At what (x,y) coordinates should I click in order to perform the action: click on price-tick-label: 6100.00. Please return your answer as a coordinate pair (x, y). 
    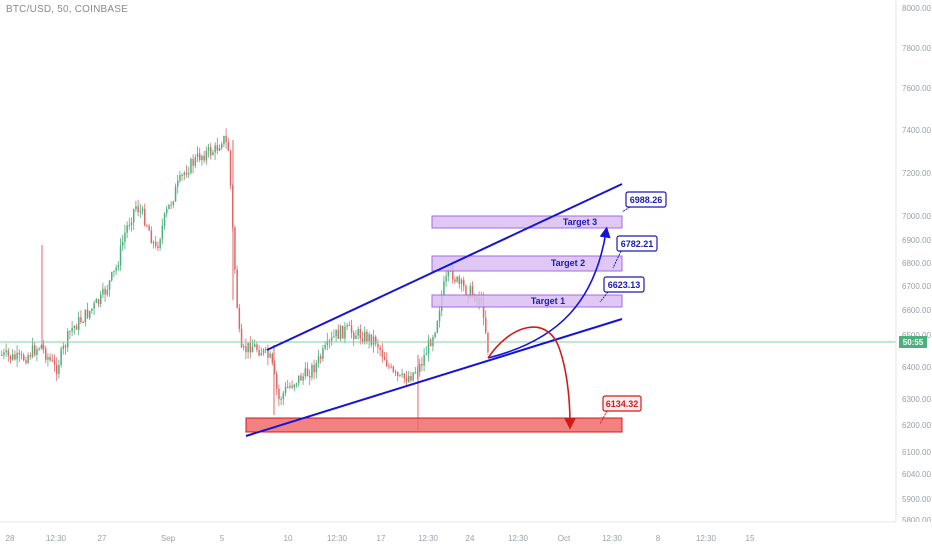
    Looking at the image, I should click on (916, 452).